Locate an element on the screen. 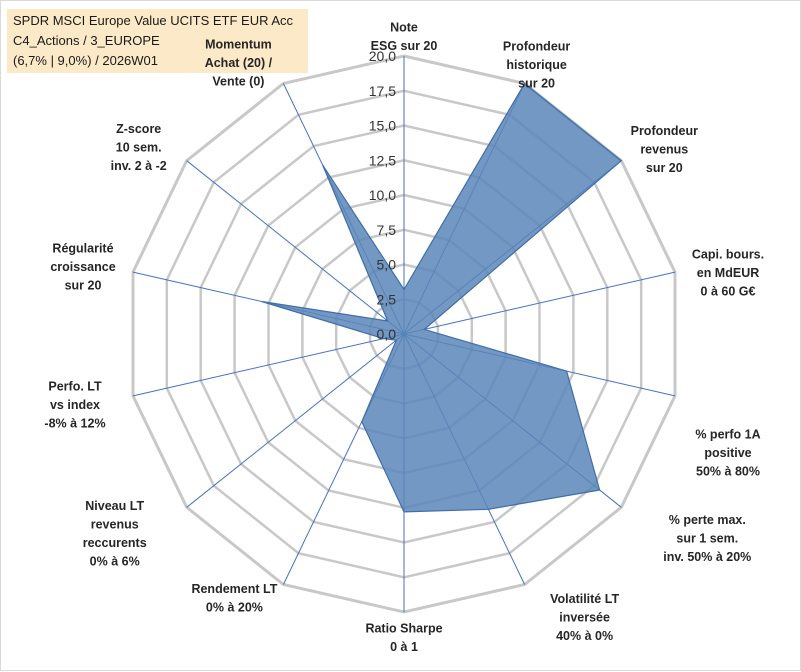  axis-label: Z-score is located at coordinates (138, 129).